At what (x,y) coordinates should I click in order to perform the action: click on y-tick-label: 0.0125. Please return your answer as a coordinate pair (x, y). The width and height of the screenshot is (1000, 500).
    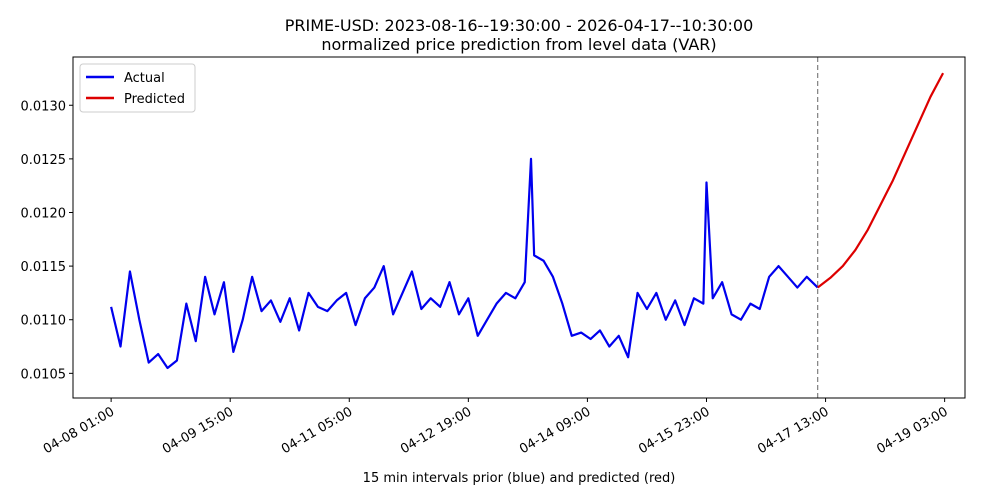
    Looking at the image, I should click on (44, 160).